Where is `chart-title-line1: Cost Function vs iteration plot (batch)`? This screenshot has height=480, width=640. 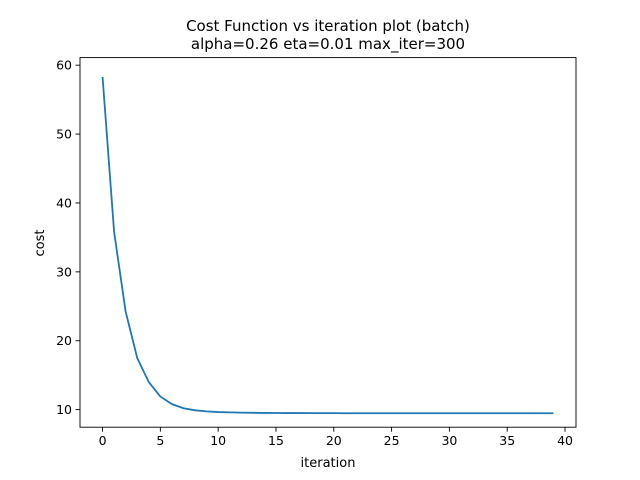 chart-title-line1: Cost Function vs iteration plot (batch) is located at coordinates (328, 26).